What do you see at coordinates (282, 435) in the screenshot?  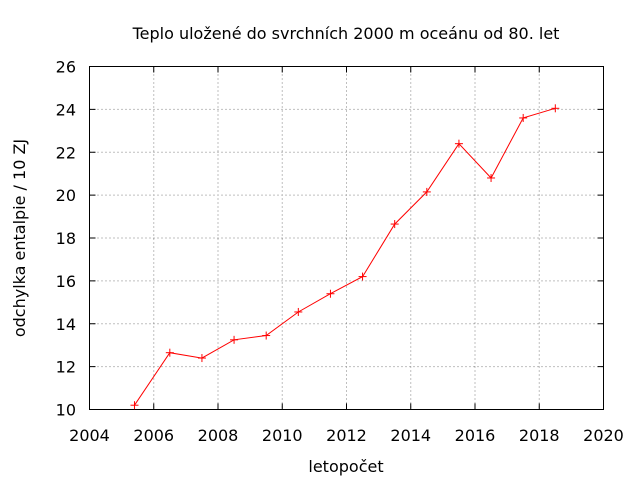 I see `x-tick-label: 2010` at bounding box center [282, 435].